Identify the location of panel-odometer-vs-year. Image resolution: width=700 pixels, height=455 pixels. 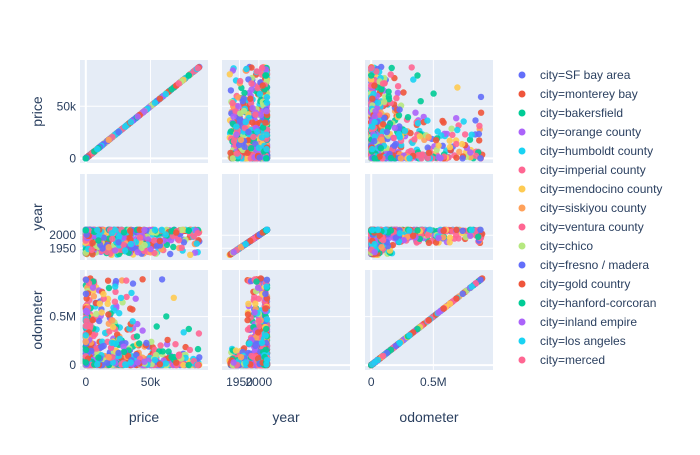
(286, 320).